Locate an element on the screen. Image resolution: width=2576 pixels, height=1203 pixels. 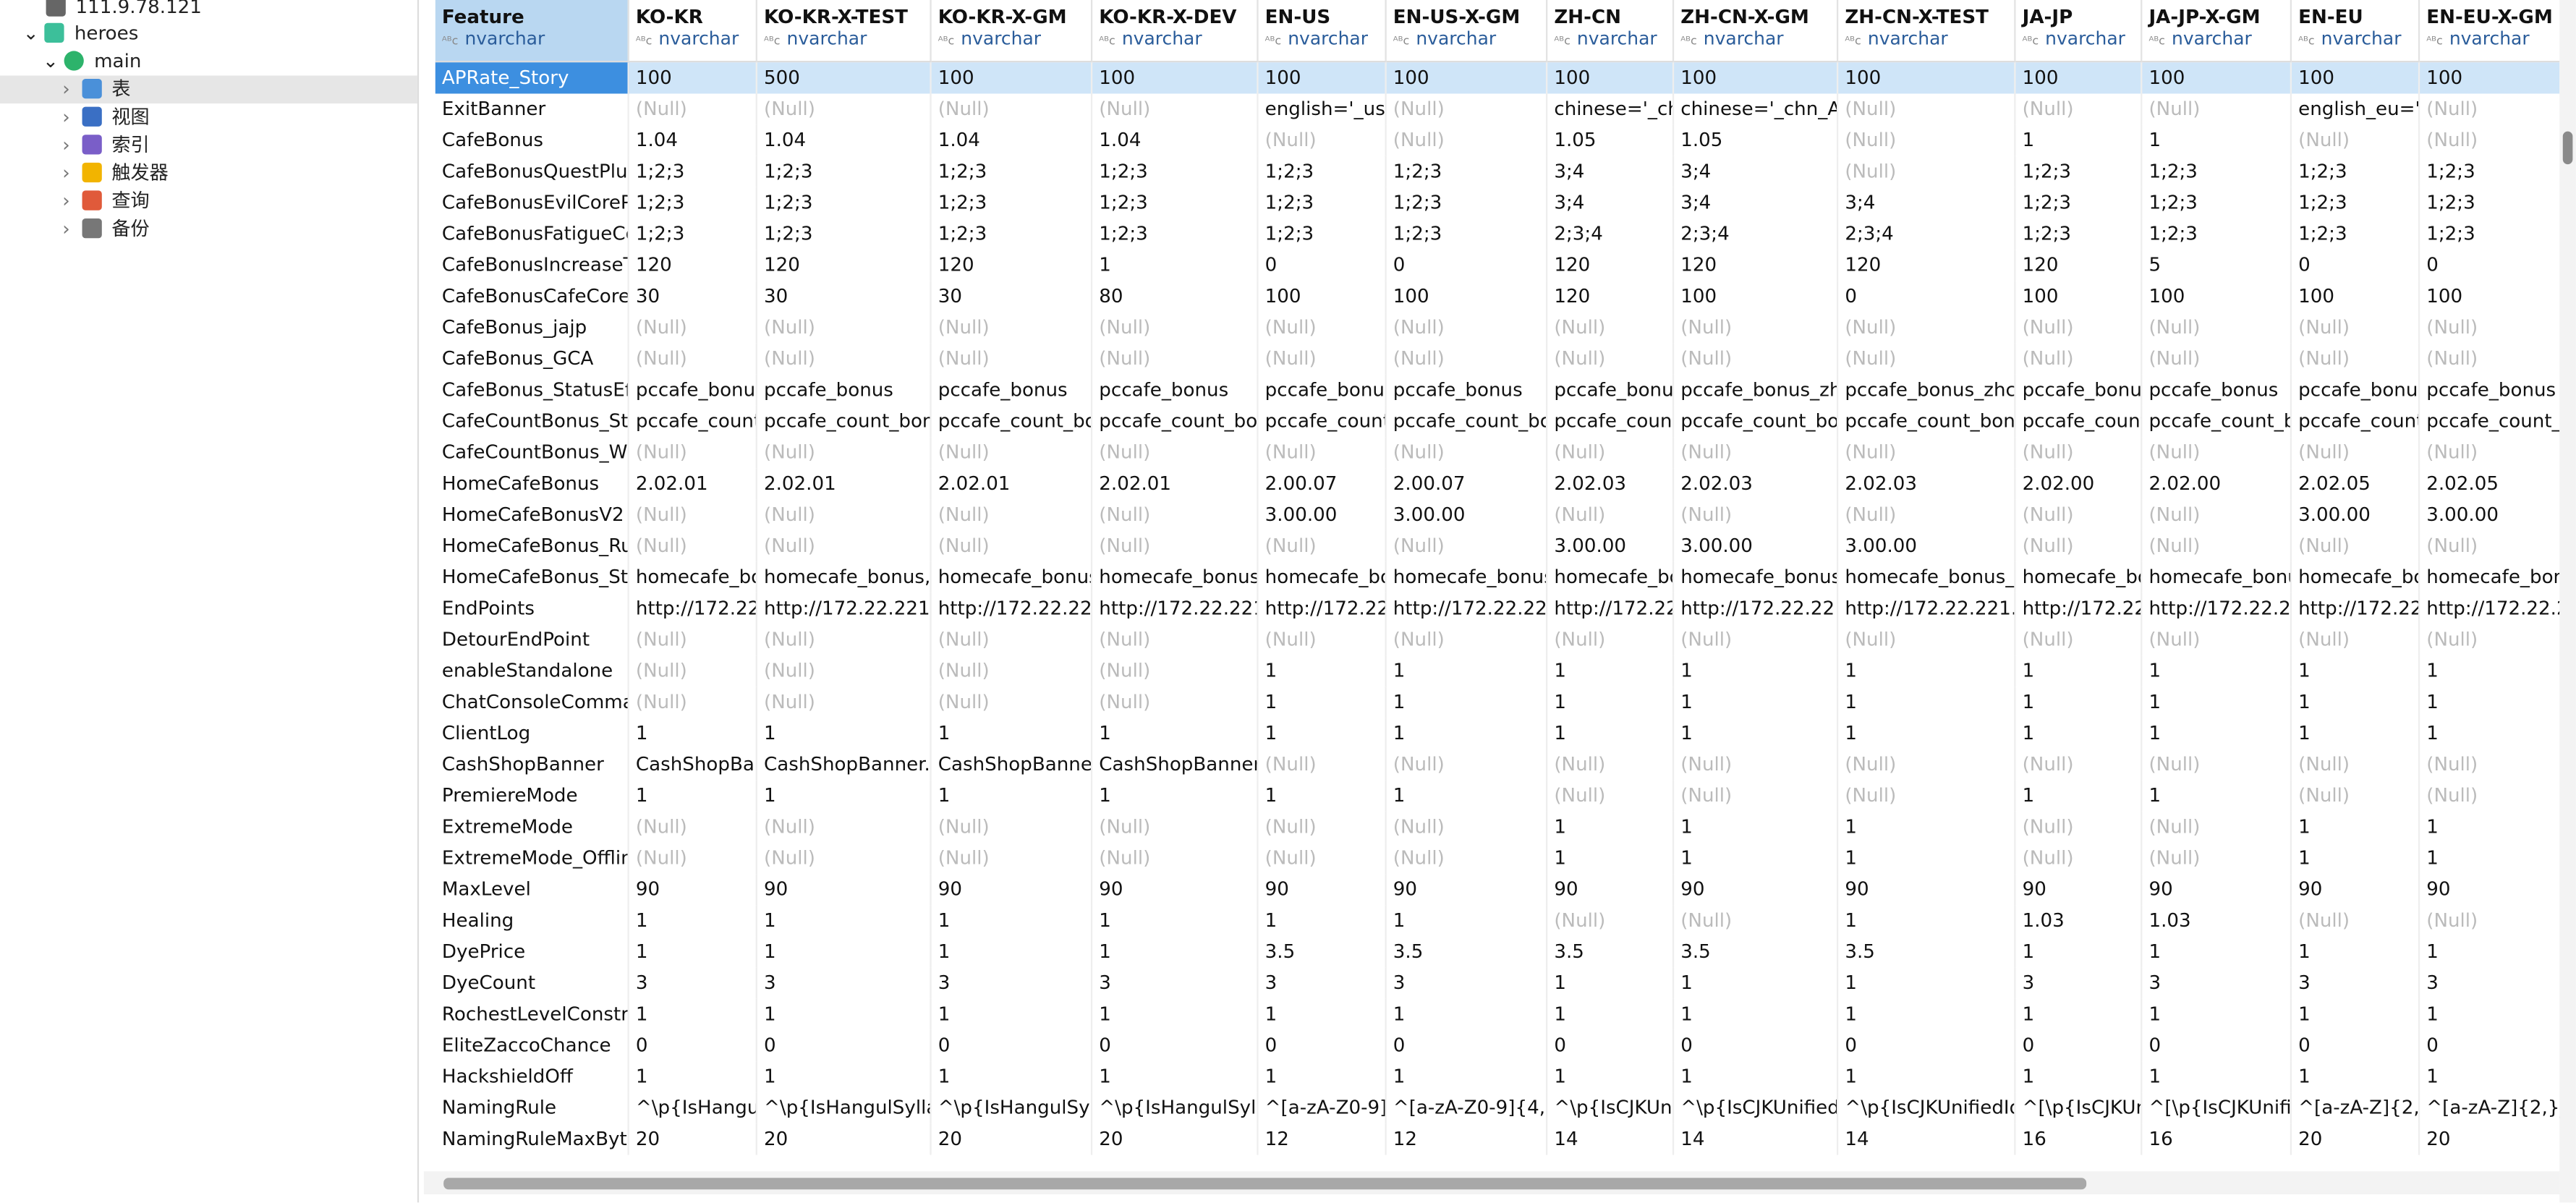
row-label: HomeCafeBonus_Ru is located at coordinates (532, 546).